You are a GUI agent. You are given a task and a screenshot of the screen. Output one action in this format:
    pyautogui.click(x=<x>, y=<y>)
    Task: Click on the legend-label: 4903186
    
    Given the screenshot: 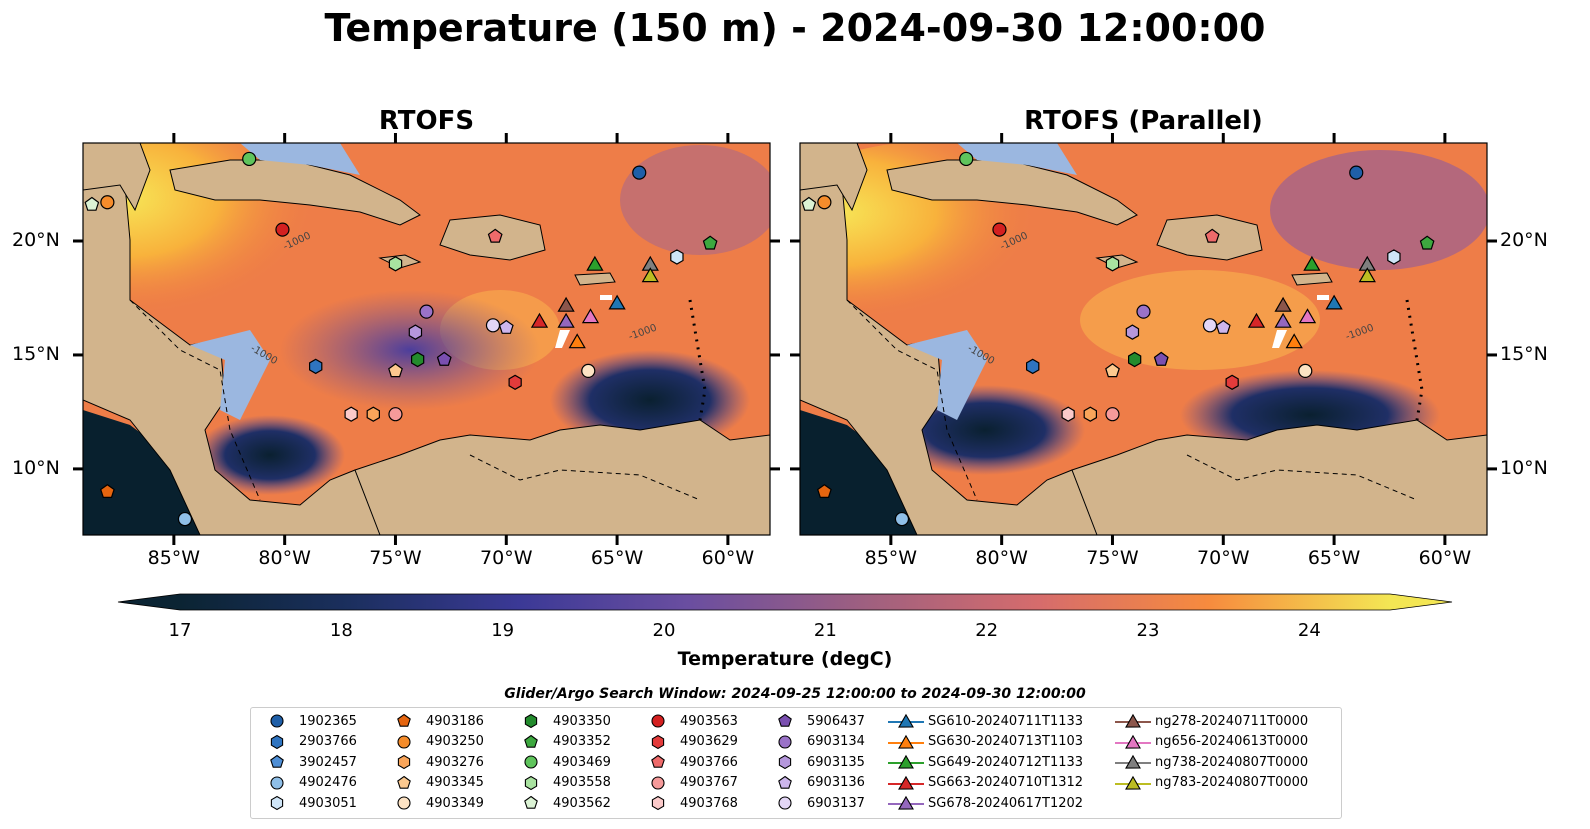 What is the action you would take?
    pyautogui.click(x=455, y=721)
    